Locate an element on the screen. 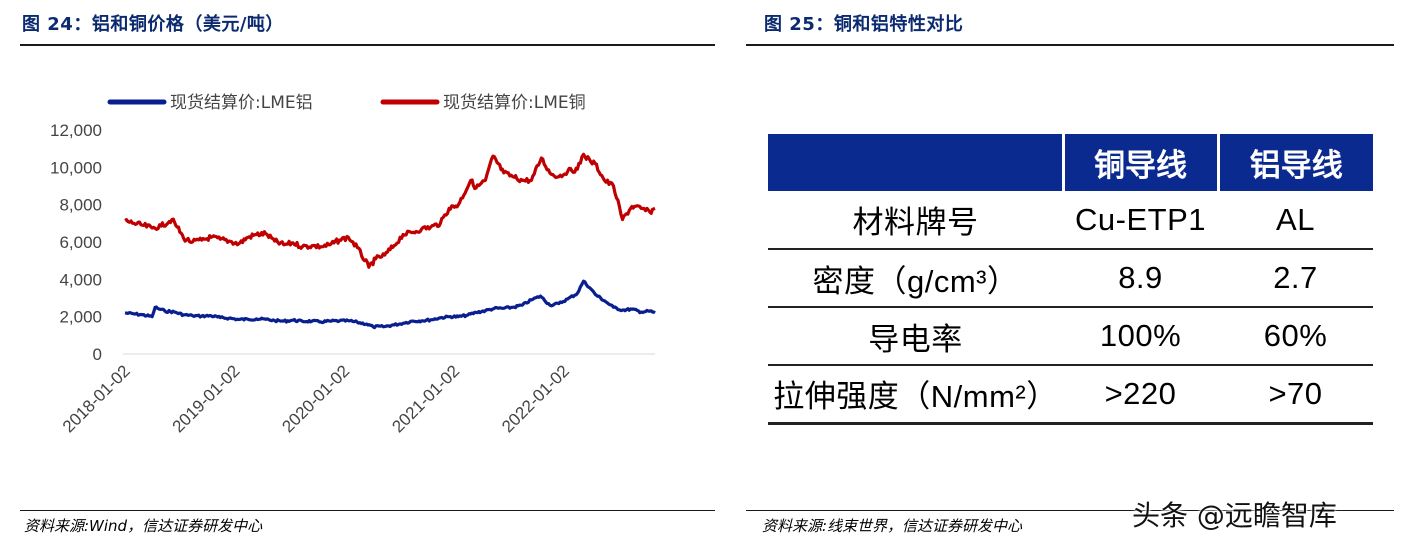 The image size is (1415, 544). left-source-note: 资料来源:Wind，信达证券研发中心 is located at coordinates (143, 526).